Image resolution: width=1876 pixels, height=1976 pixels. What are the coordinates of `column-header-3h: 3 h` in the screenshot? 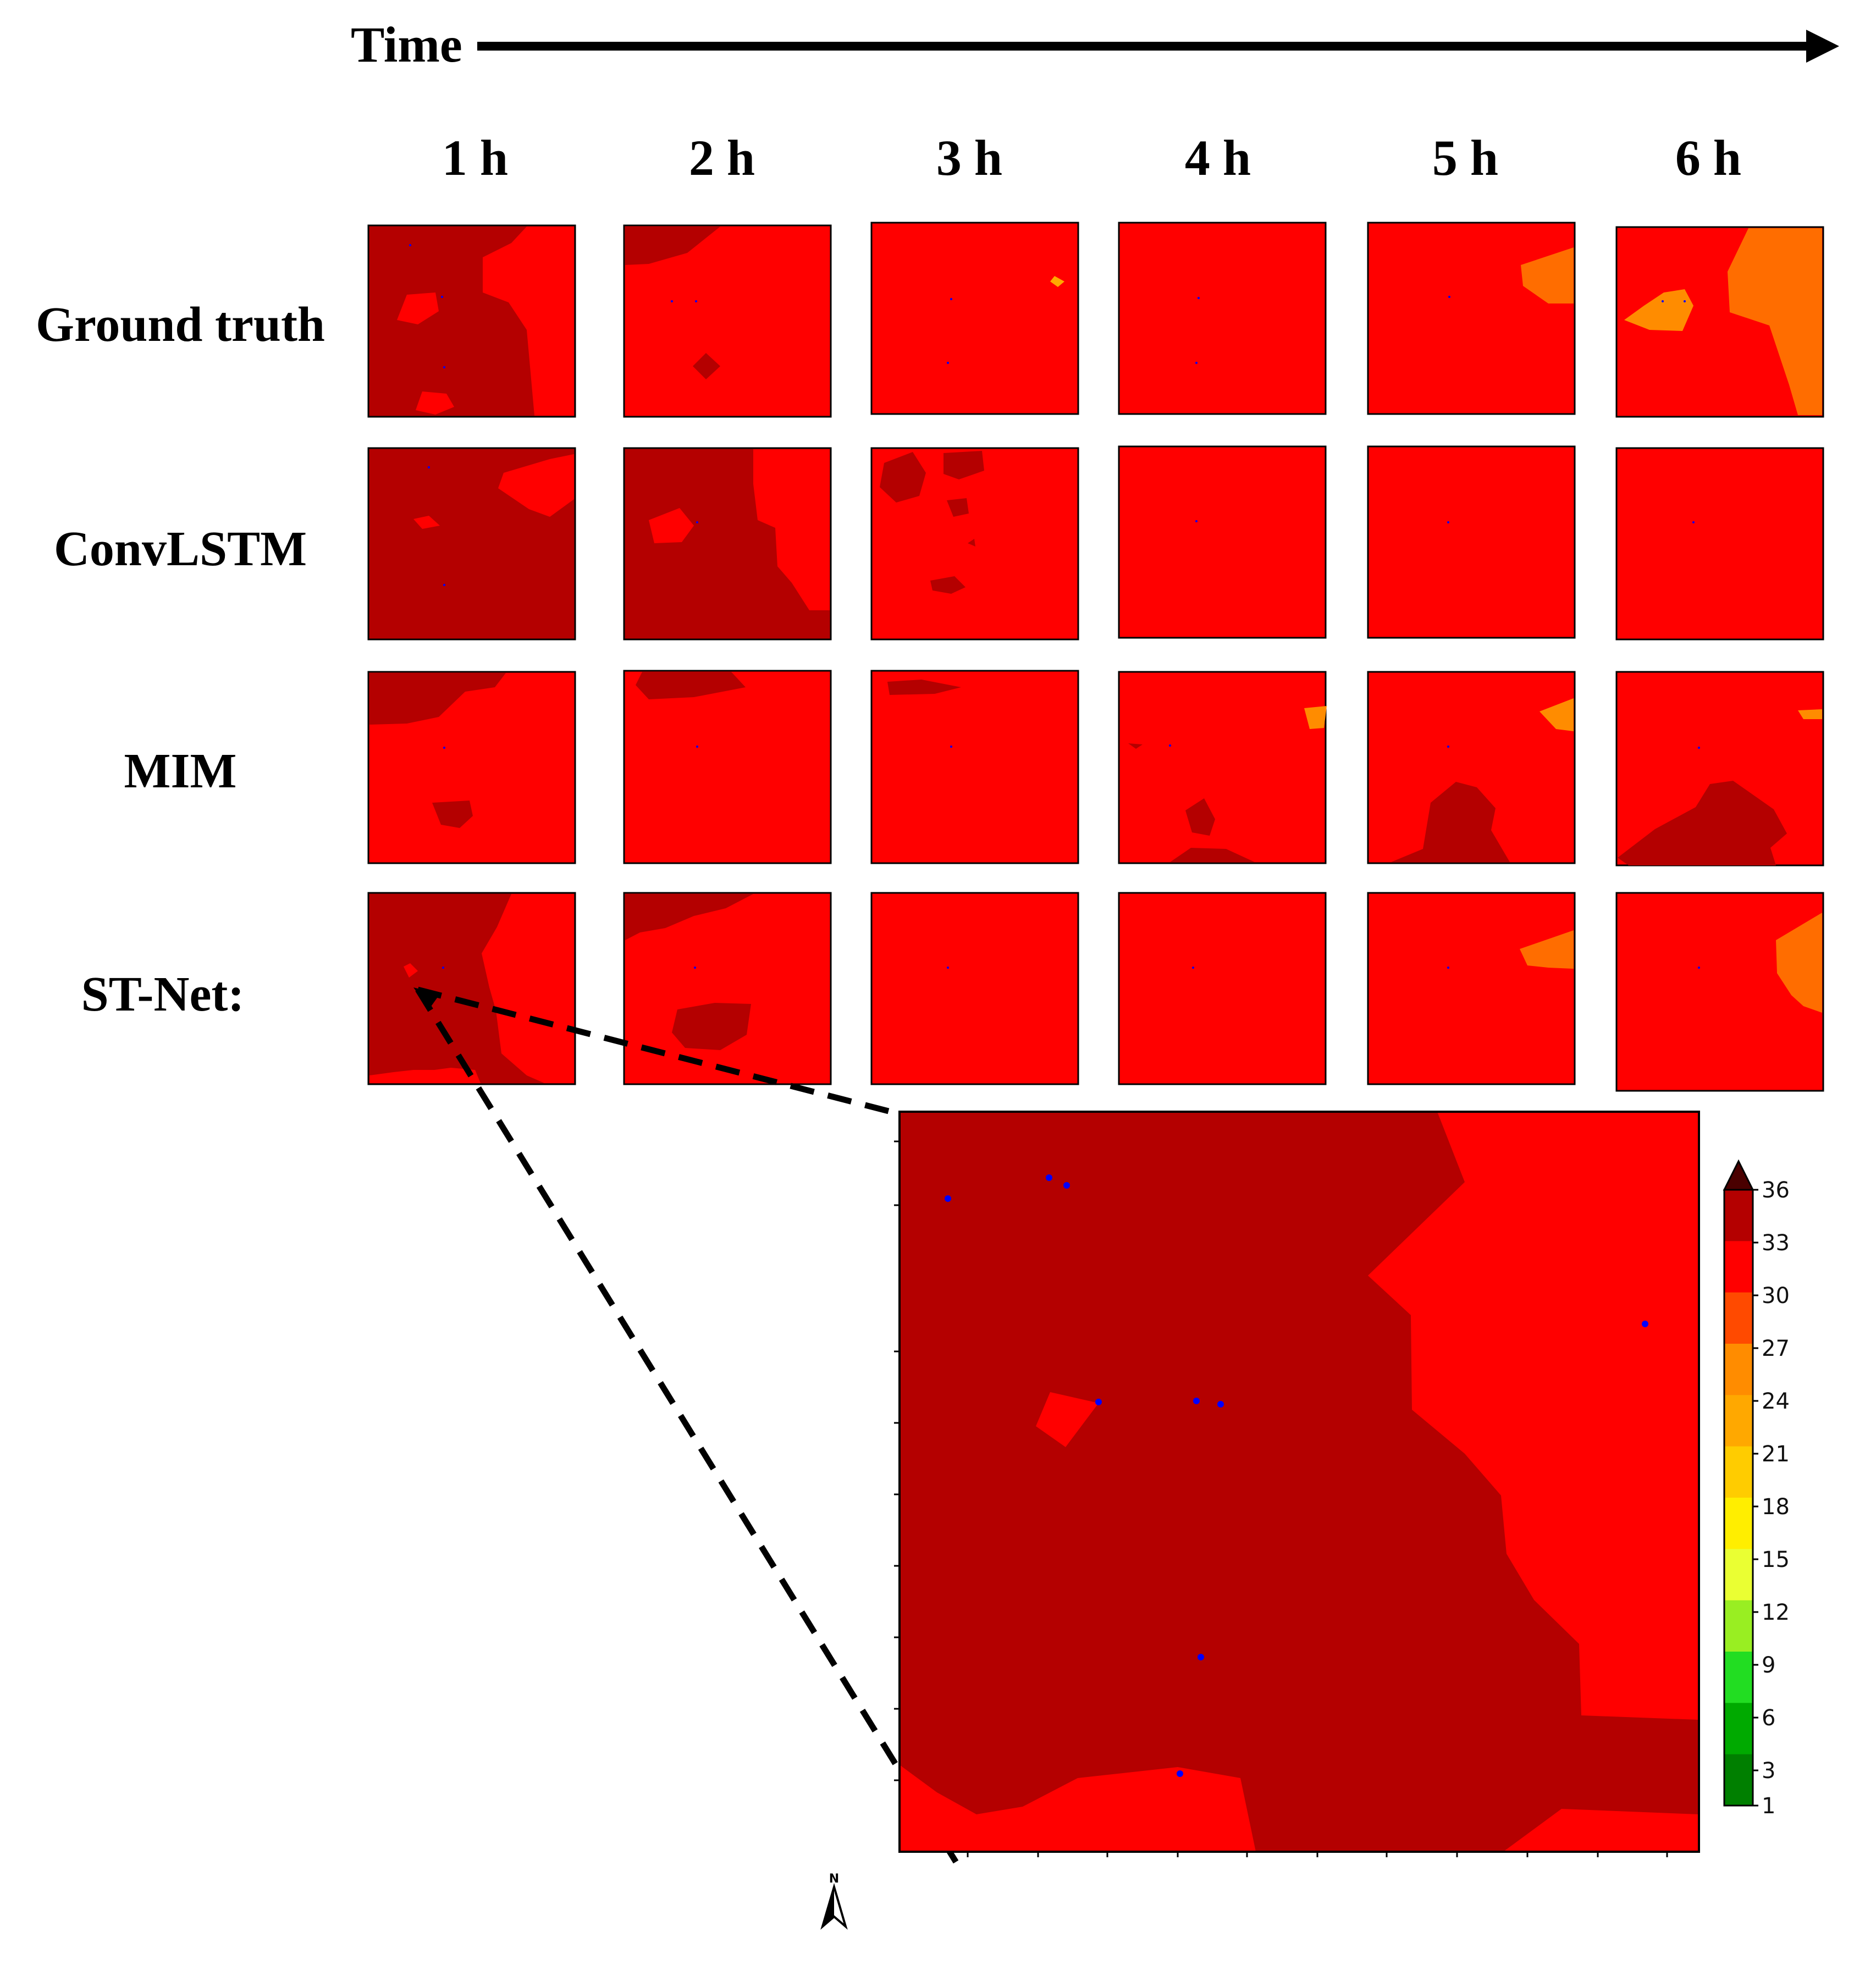 It's located at (969, 158).